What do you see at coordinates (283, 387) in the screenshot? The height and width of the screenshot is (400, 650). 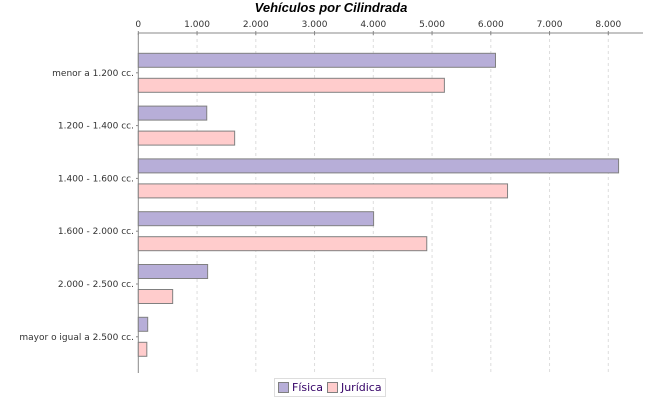 I see `legend-swatch-fisica` at bounding box center [283, 387].